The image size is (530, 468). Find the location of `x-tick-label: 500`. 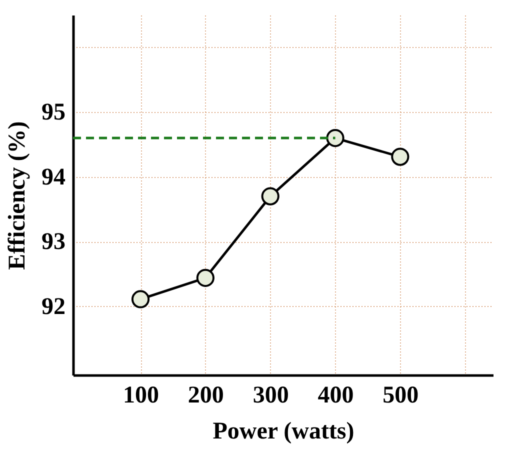

x-tick-label: 500 is located at coordinates (400, 395).